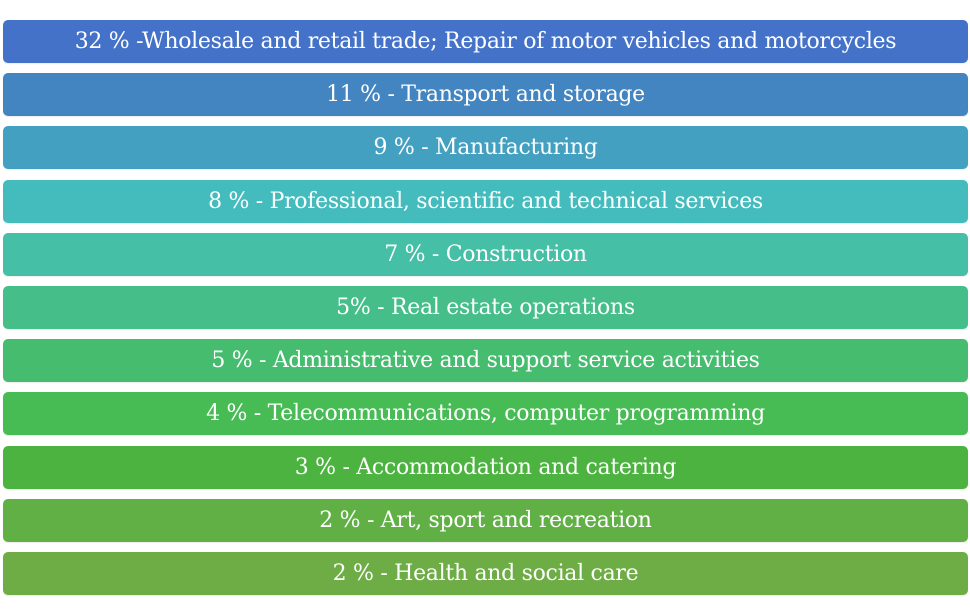  I want to click on list-item: 9 % - Manufacturing, so click(485, 148).